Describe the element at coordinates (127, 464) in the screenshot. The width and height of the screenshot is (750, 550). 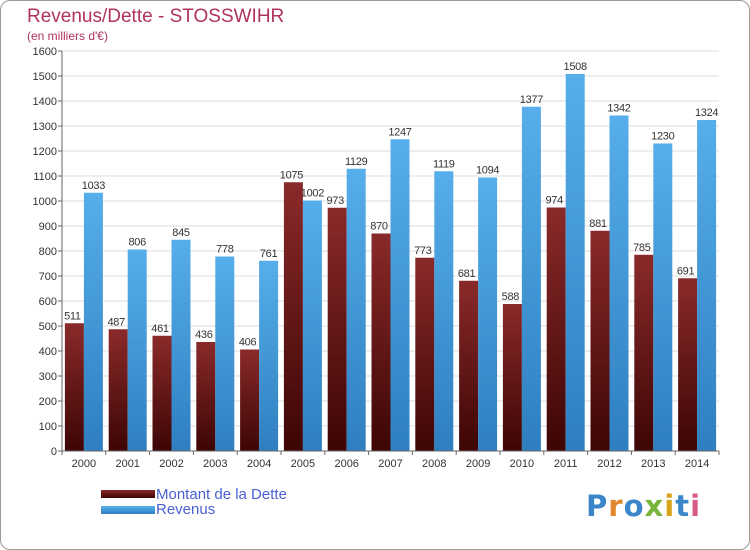
I see `x-tick-label: 2001` at that location.